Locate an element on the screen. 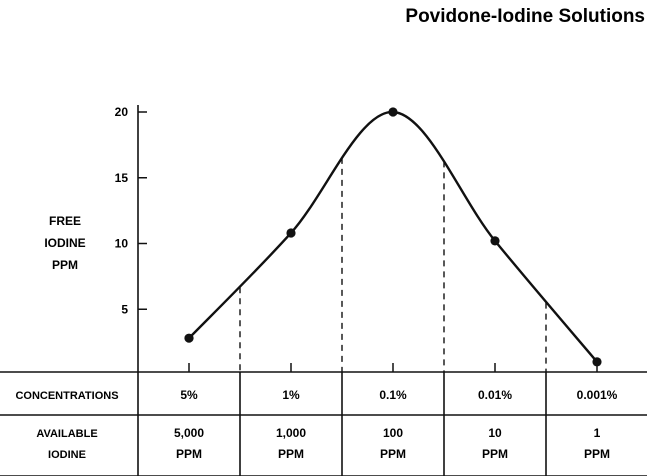  available-iodine-row-label-line-1: AVAILABLE is located at coordinates (66, 434).